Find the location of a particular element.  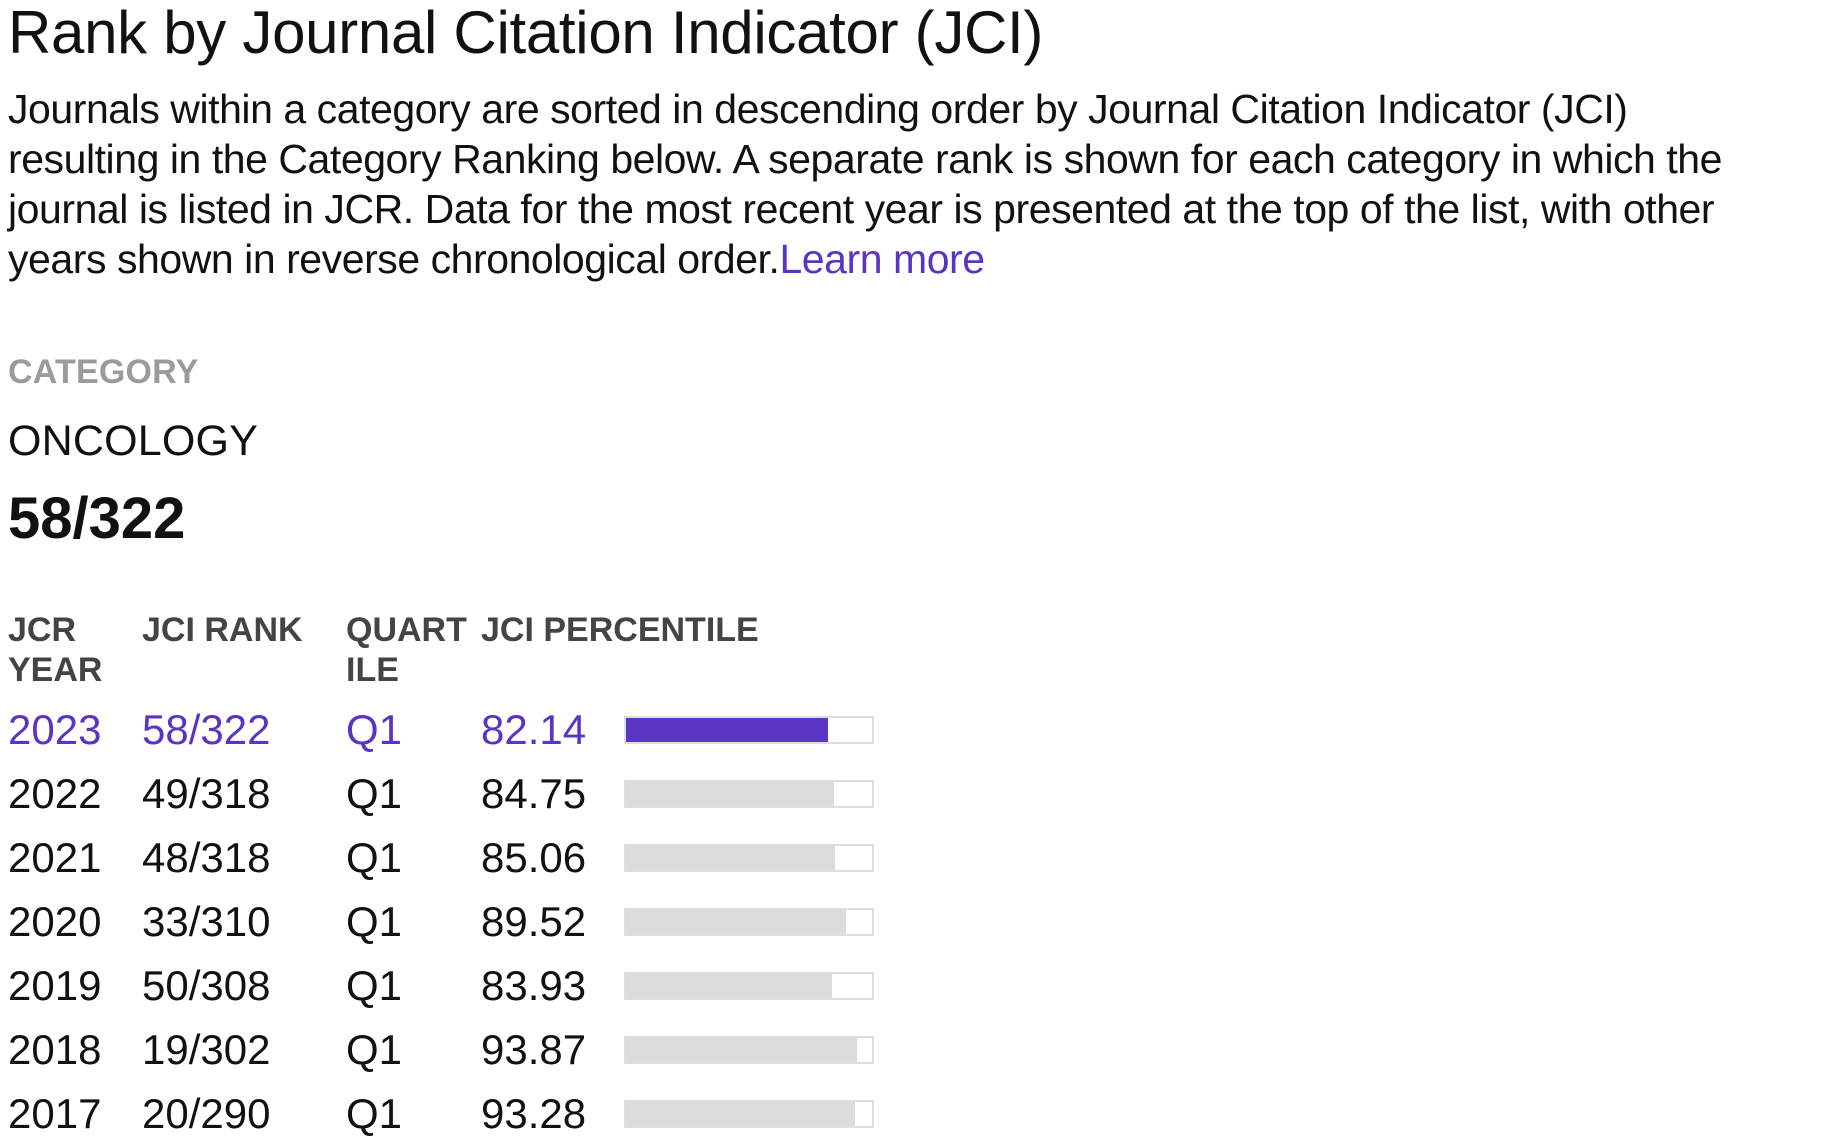

page-title: Rank by Journal Citation Indicator (JCI) is located at coordinates (526, 33).